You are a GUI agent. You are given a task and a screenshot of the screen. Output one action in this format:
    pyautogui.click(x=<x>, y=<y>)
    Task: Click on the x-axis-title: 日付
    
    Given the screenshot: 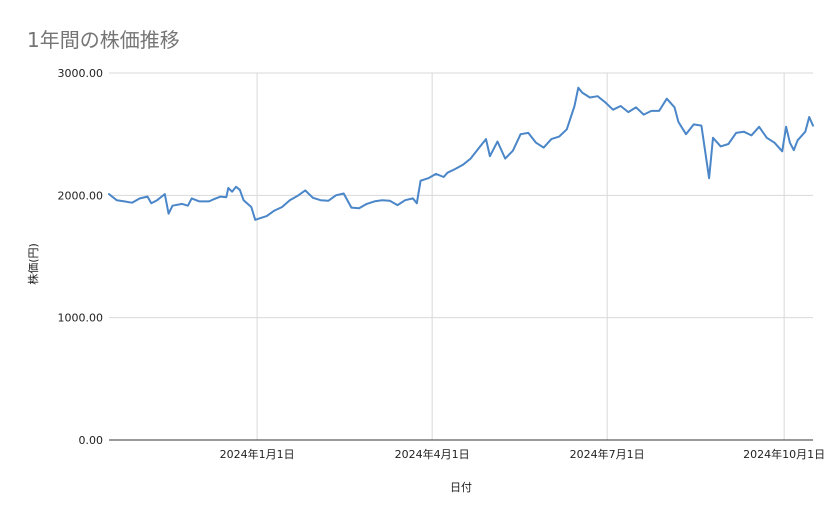 What is the action you would take?
    pyautogui.click(x=461, y=487)
    